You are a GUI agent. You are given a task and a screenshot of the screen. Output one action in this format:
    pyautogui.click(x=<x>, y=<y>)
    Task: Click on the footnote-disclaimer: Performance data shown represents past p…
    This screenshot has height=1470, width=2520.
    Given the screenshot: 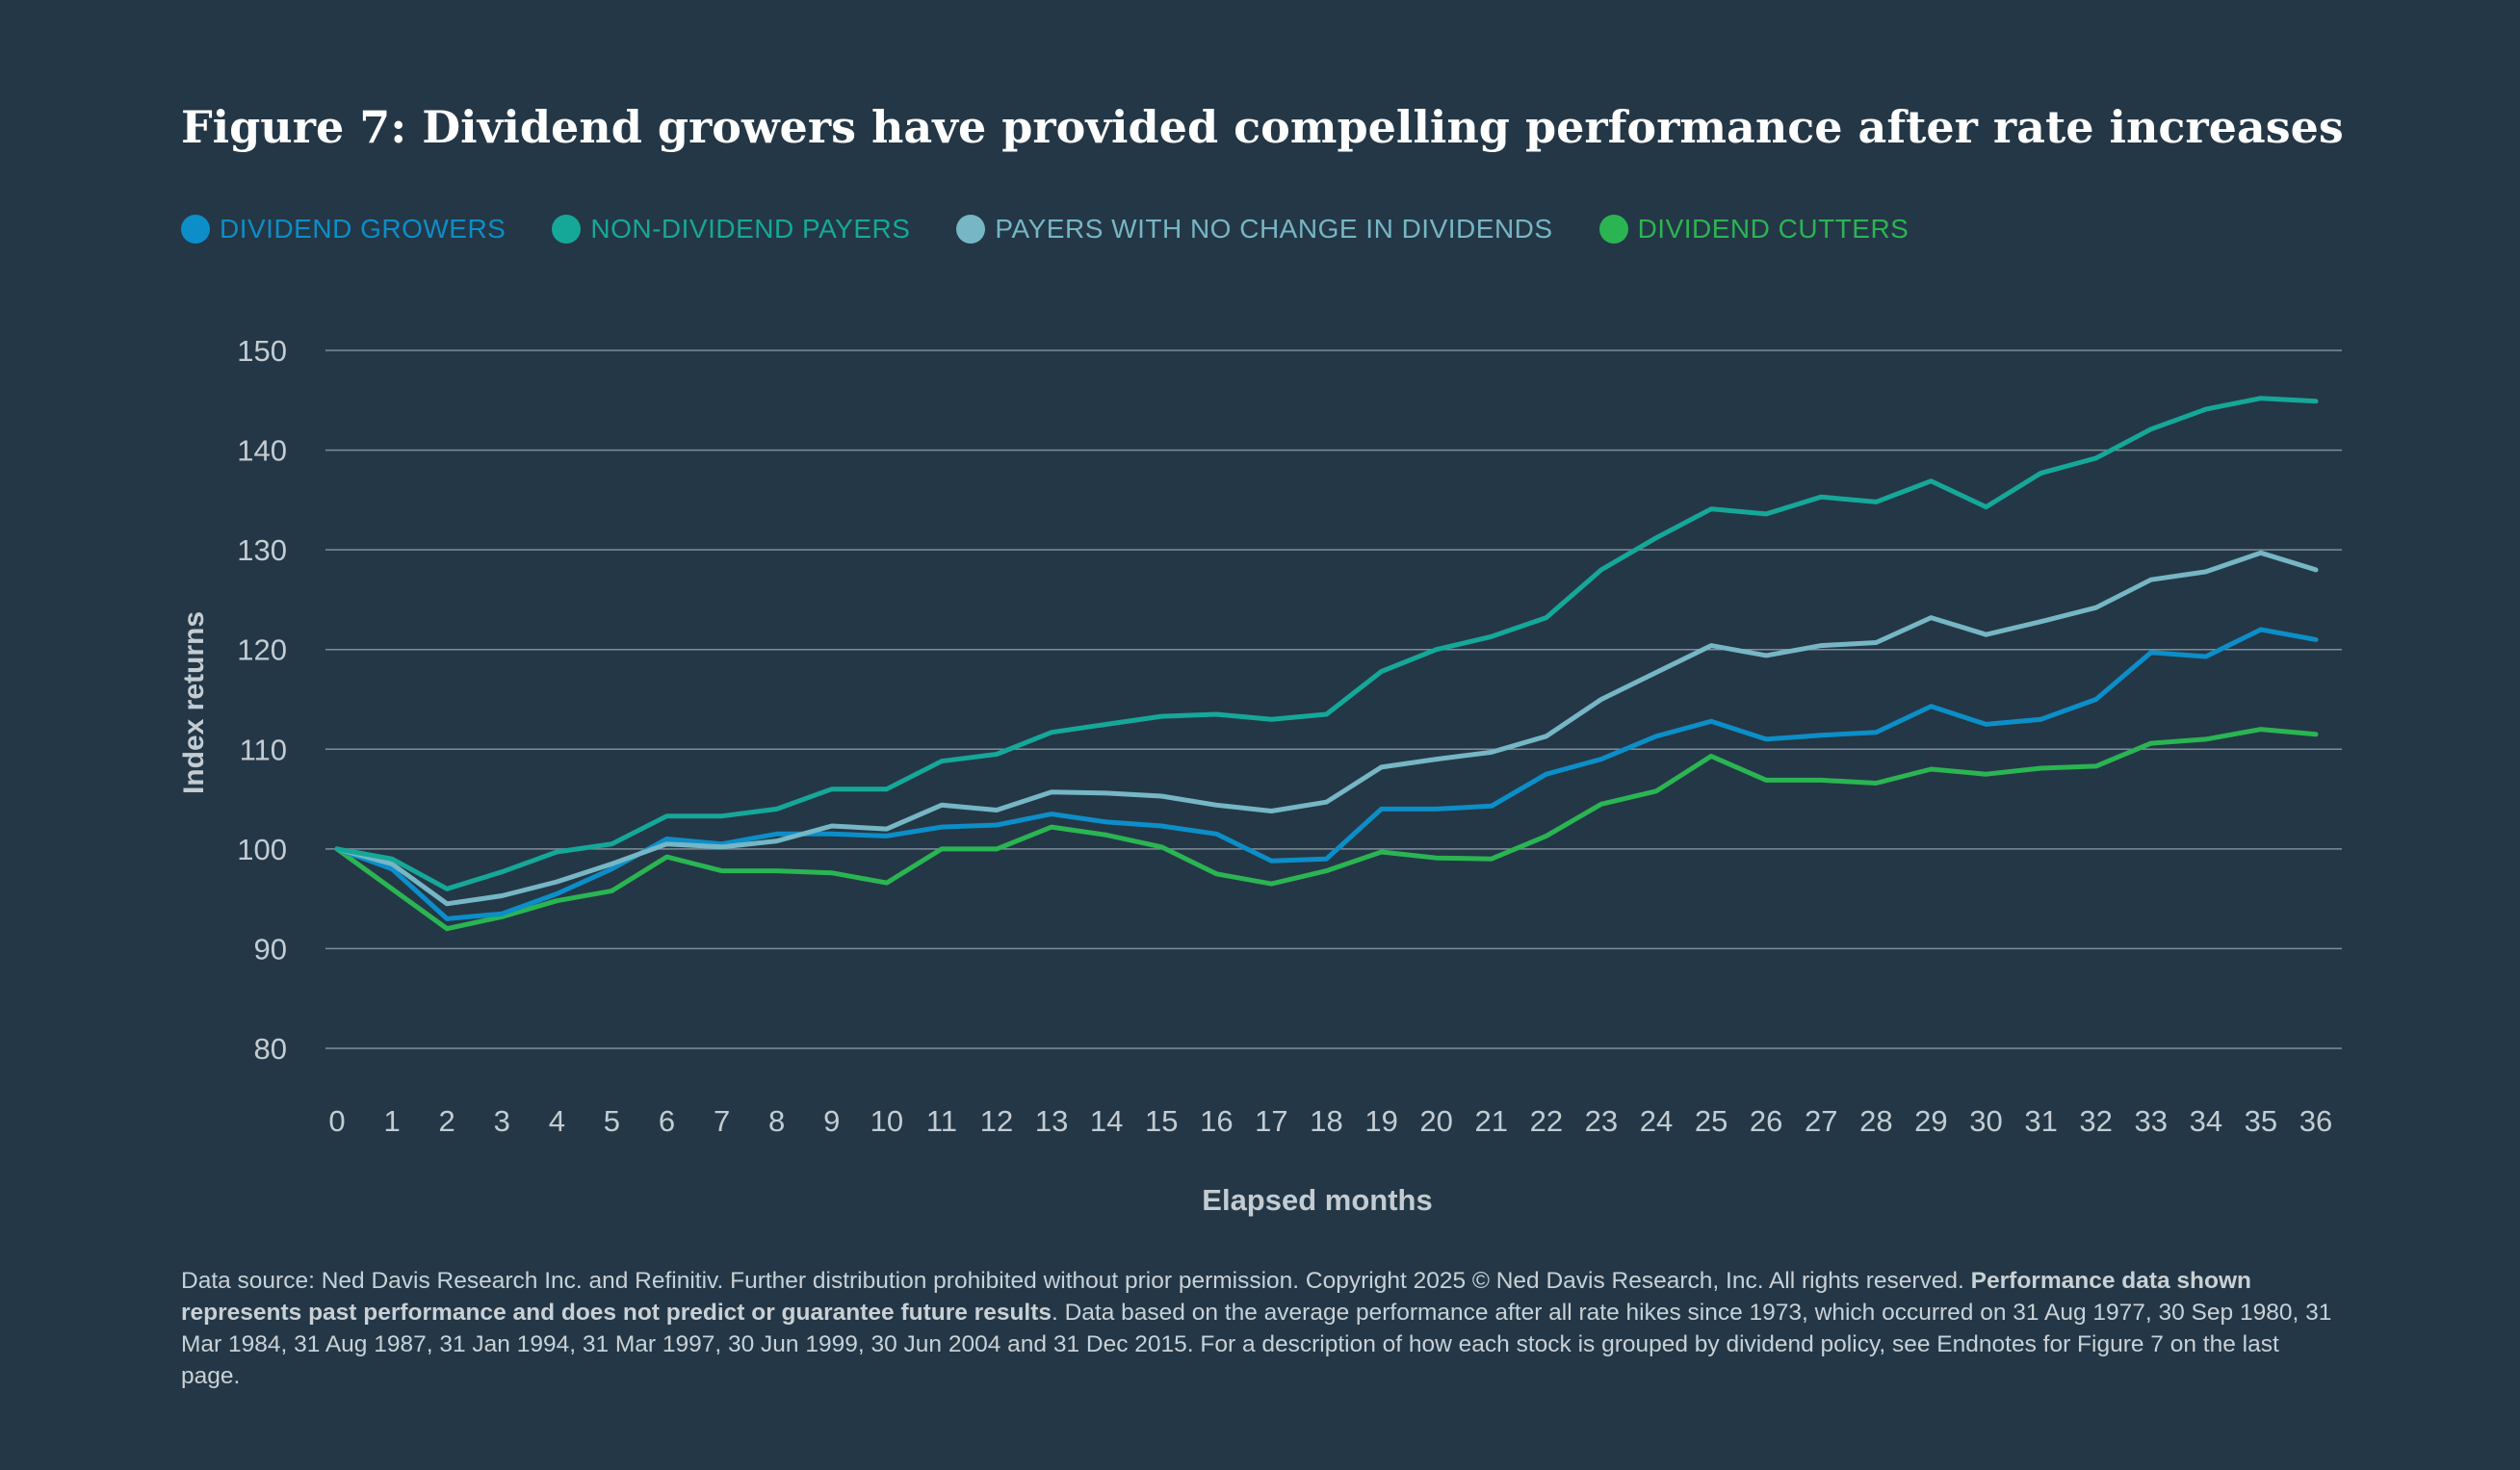 What is the action you would take?
    pyautogui.click(x=1216, y=1297)
    